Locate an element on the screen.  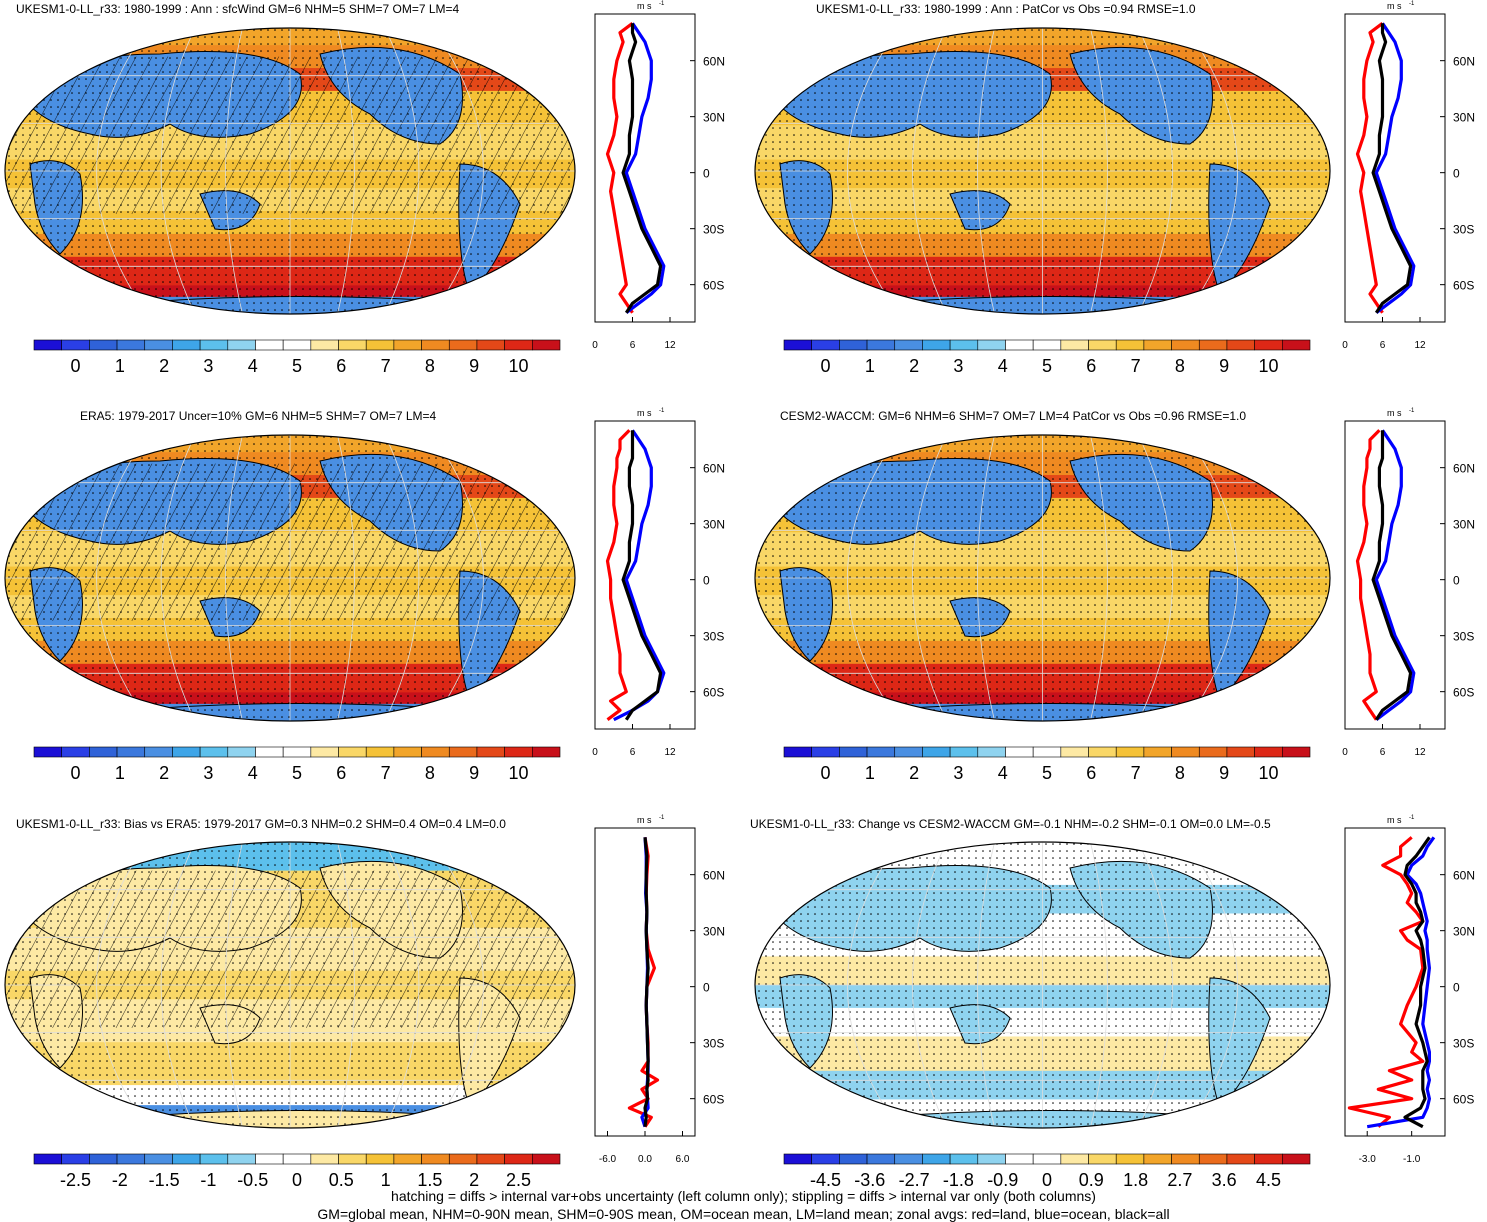
zonal-y-tick-label: 0 is located at coordinates (706, 581).